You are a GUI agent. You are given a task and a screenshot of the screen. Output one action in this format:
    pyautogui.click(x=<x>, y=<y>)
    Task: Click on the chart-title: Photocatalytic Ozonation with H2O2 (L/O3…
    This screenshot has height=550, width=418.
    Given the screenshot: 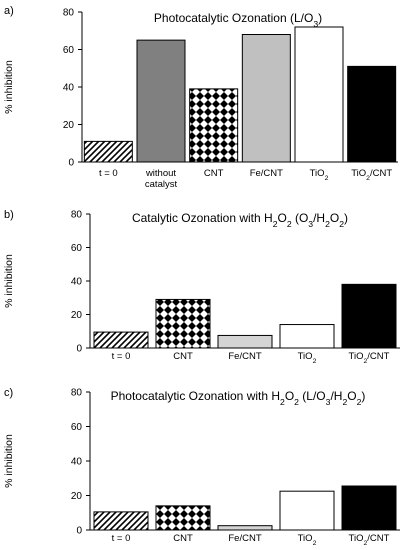 What is the action you would take?
    pyautogui.click(x=238, y=398)
    